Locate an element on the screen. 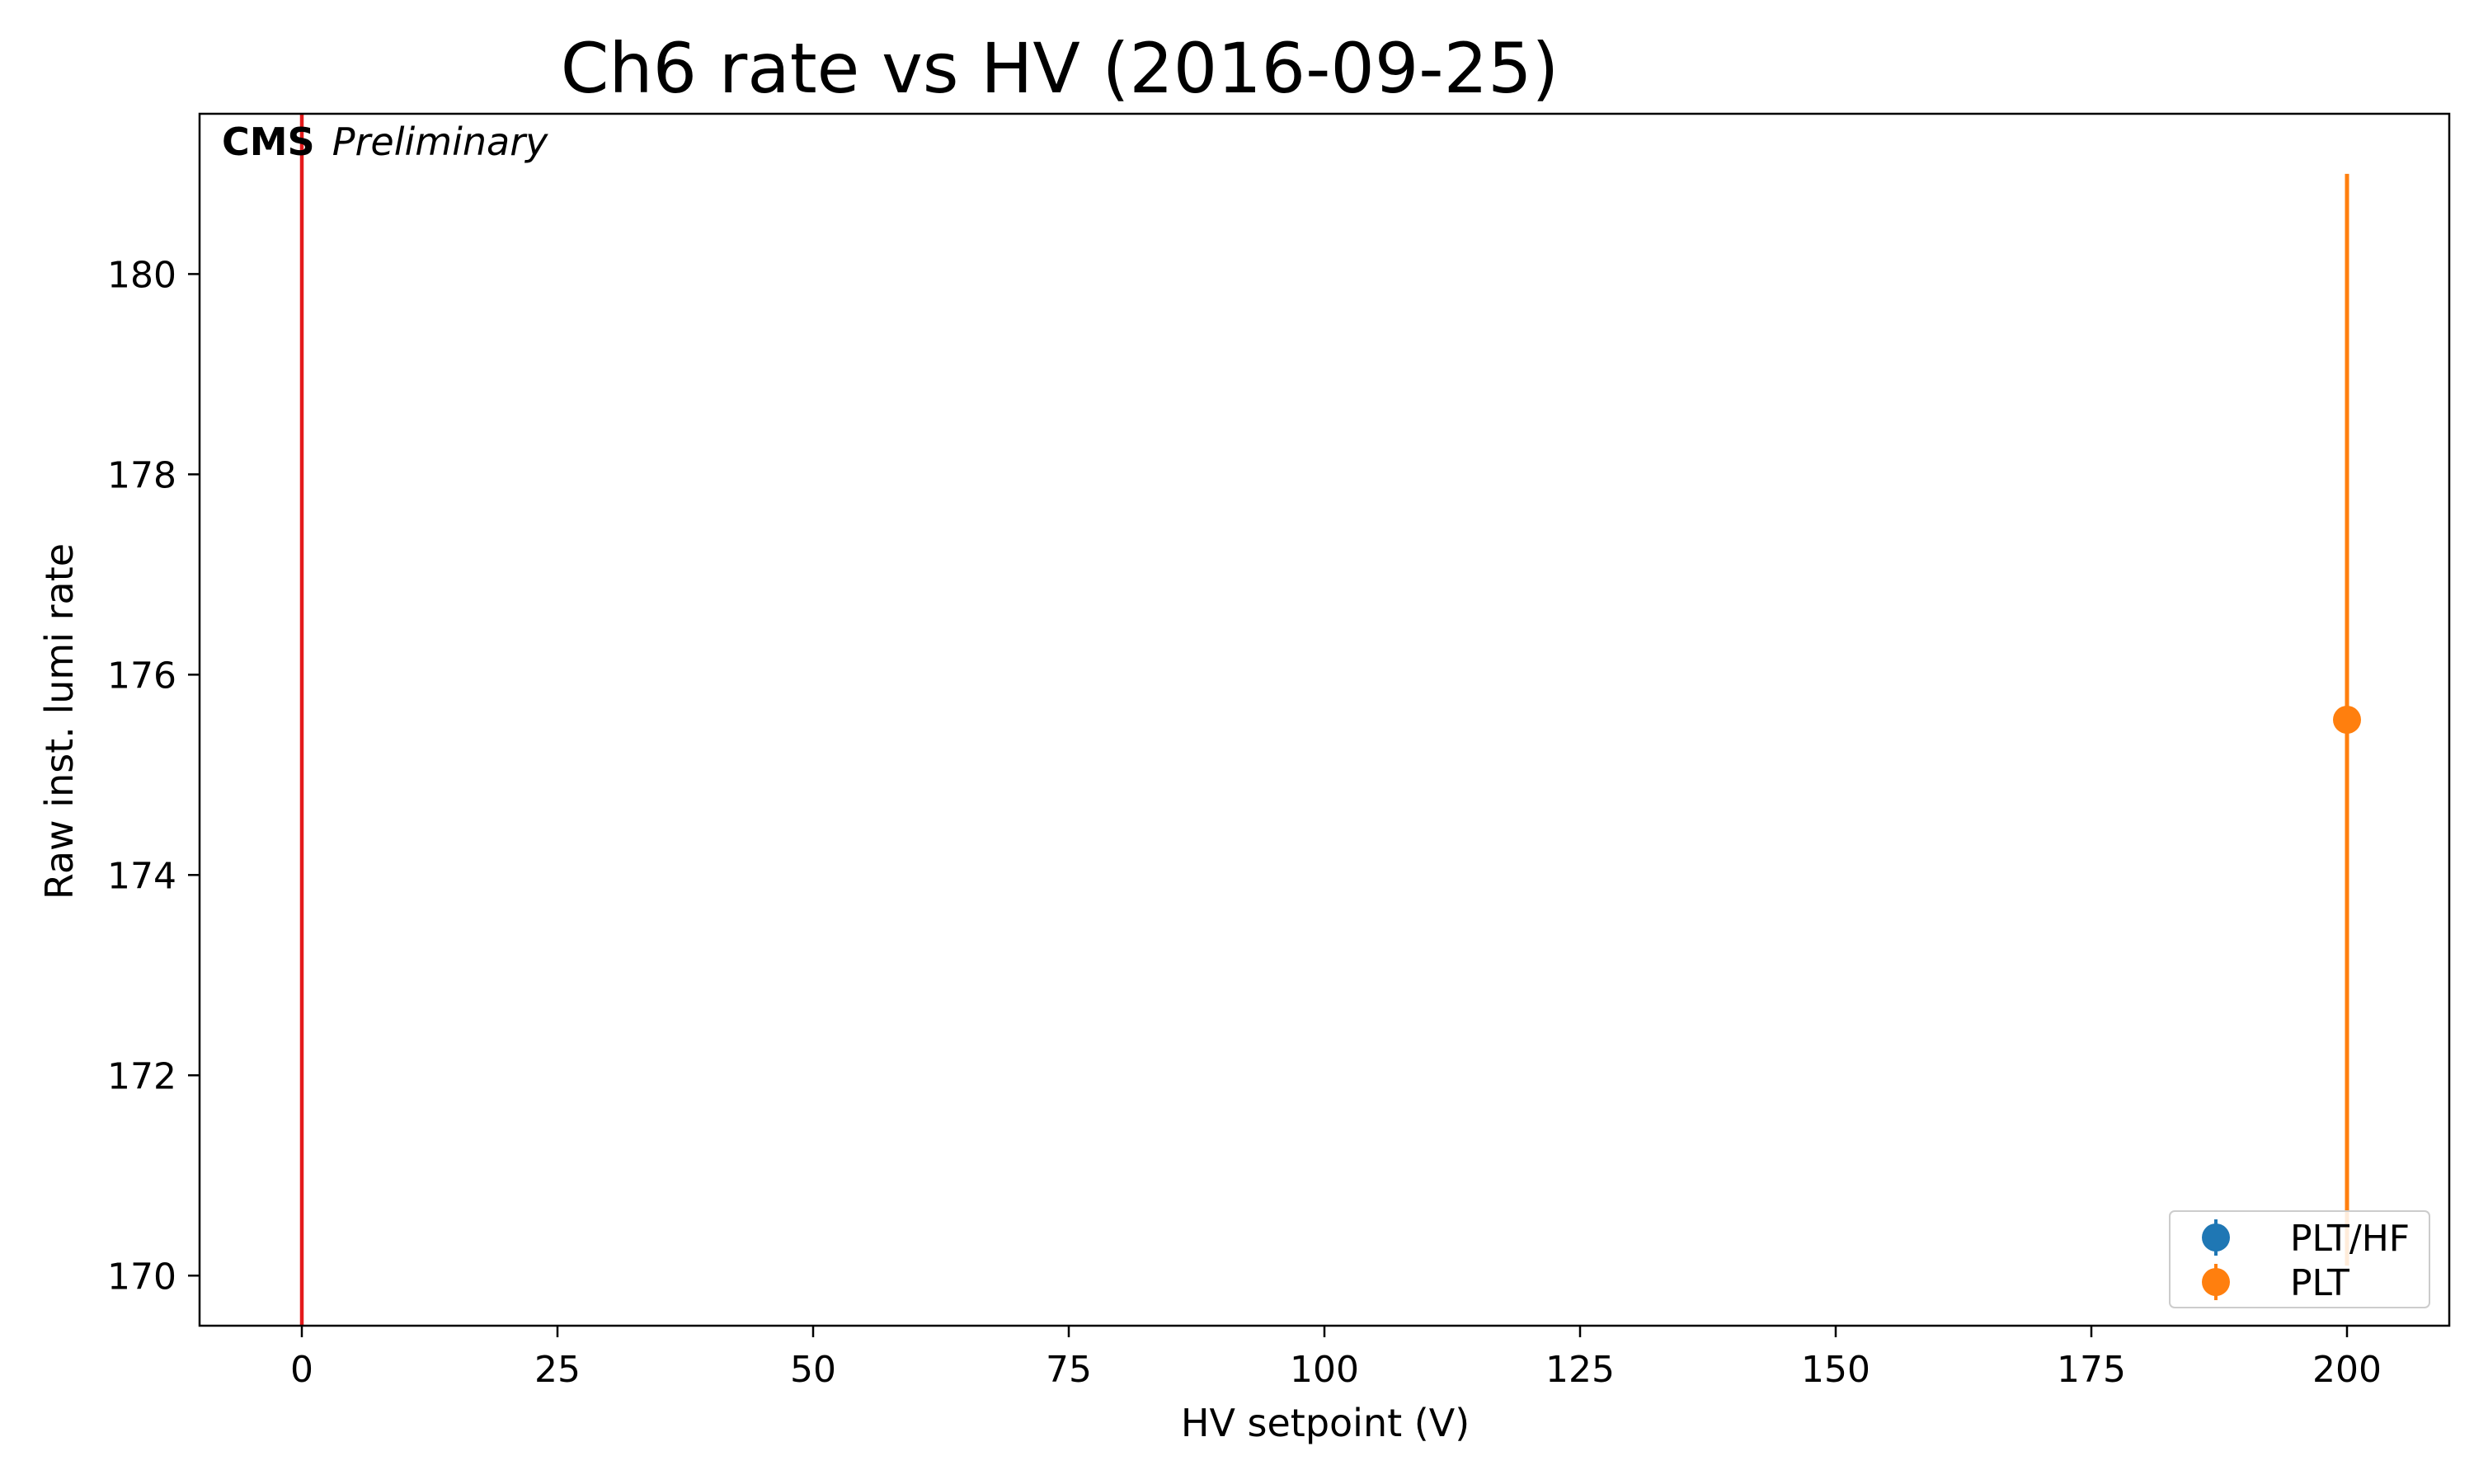 This screenshot has height=1484, width=2474. data-point is located at coordinates (2347, 720).